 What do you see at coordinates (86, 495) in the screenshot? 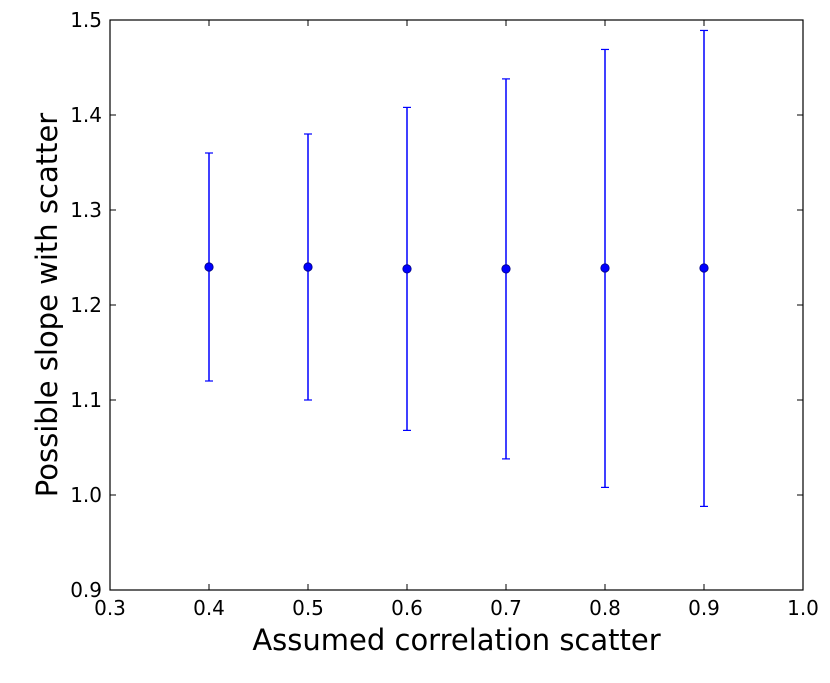
I see `y-tick-label: 1.0` at bounding box center [86, 495].